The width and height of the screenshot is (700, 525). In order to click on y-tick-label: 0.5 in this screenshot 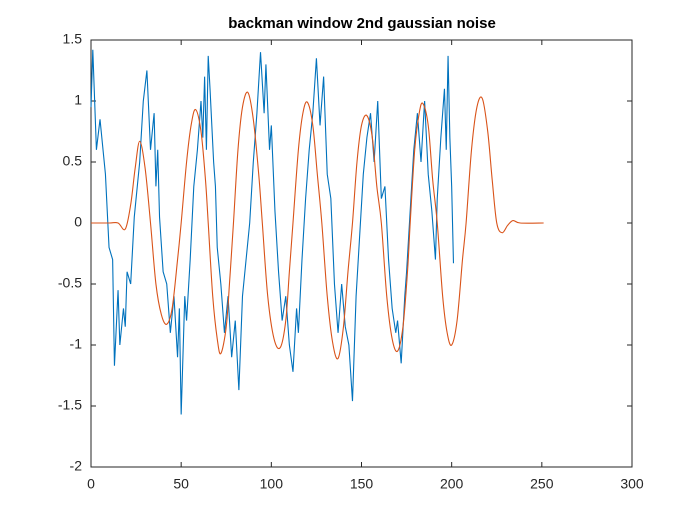, I will do `click(73, 161)`.